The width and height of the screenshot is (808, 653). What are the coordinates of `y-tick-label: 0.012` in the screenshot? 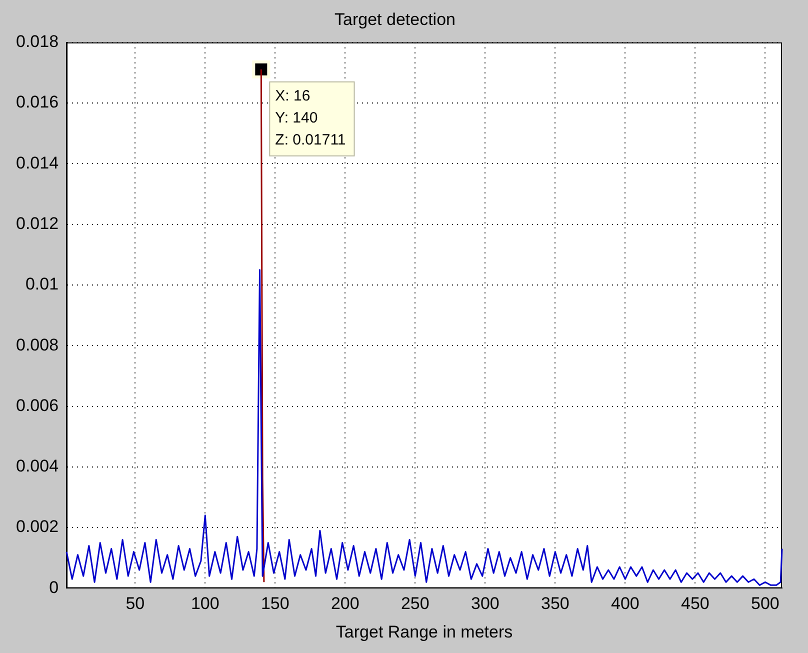 It's located at (37, 224).